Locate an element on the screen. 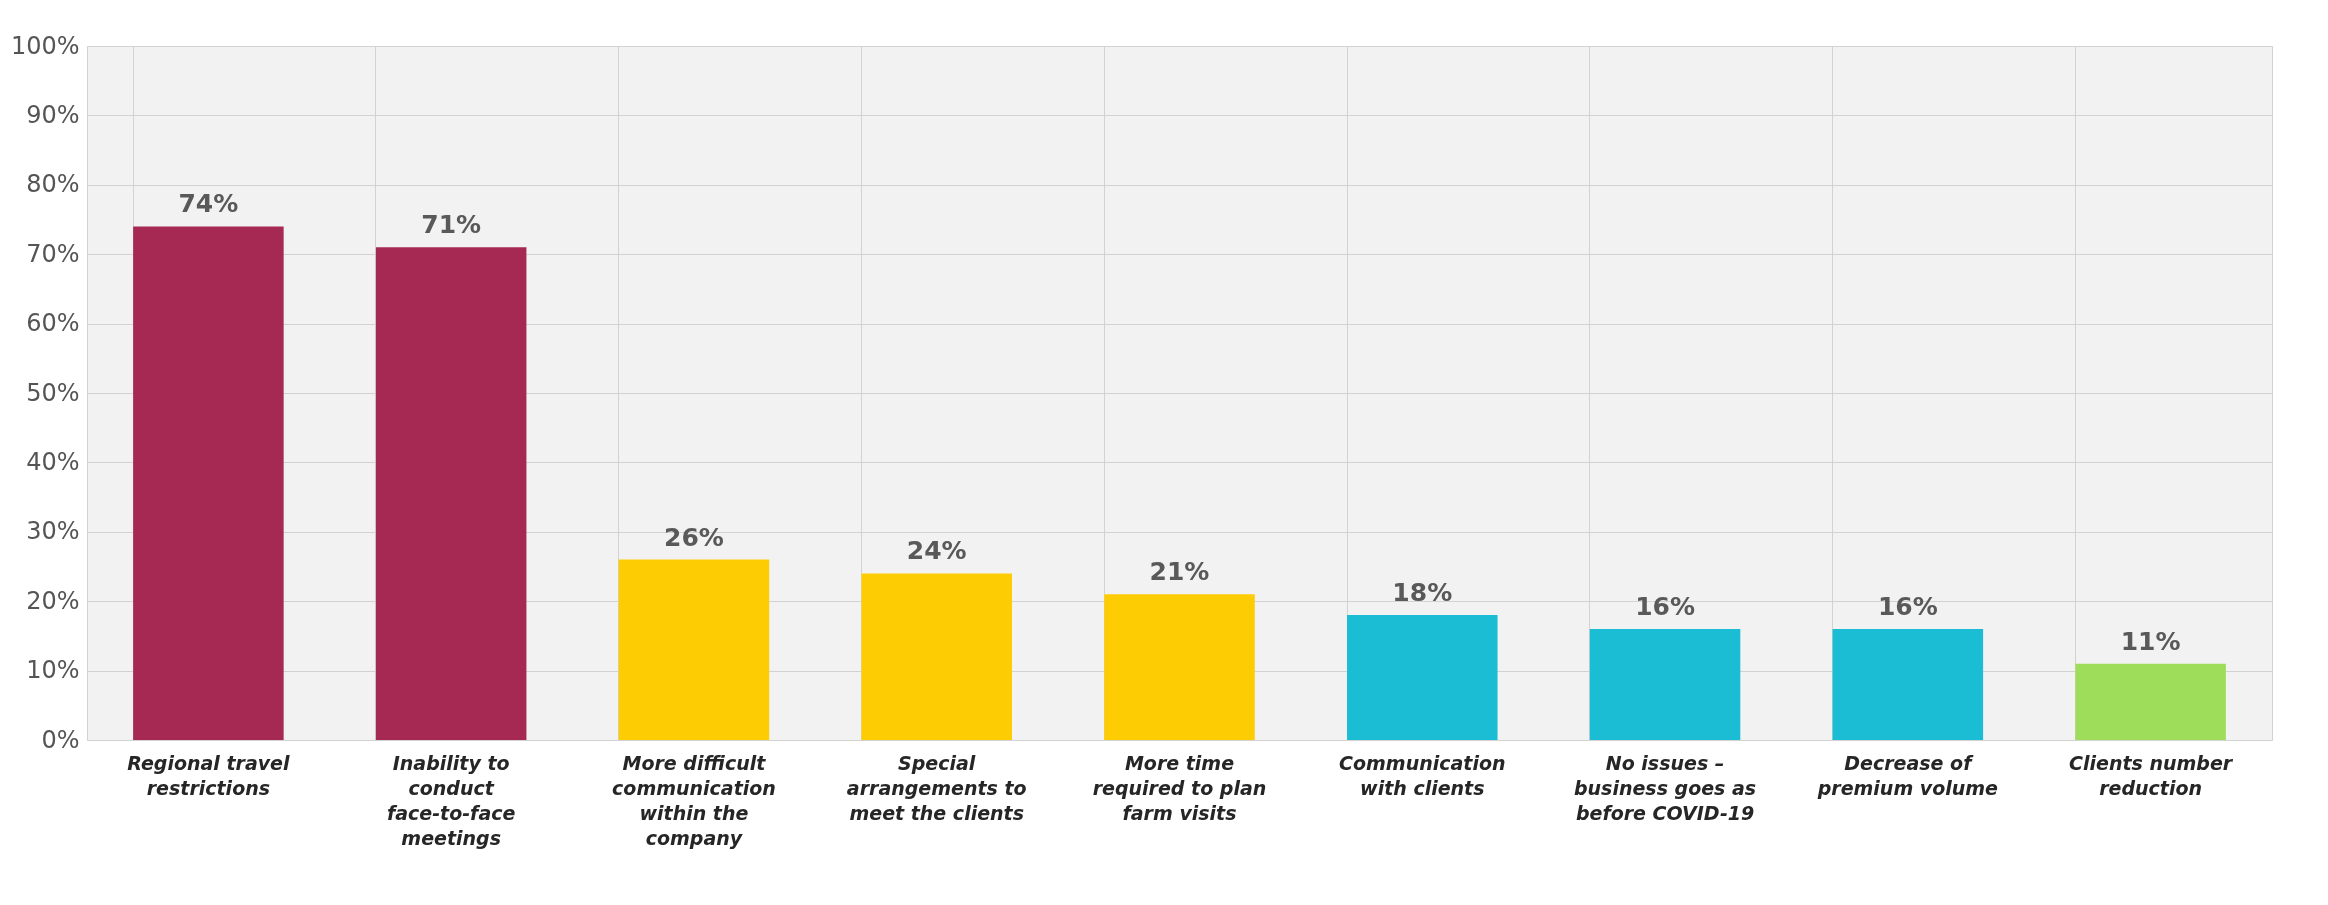  y-tick-label: 70% is located at coordinates (53, 253).